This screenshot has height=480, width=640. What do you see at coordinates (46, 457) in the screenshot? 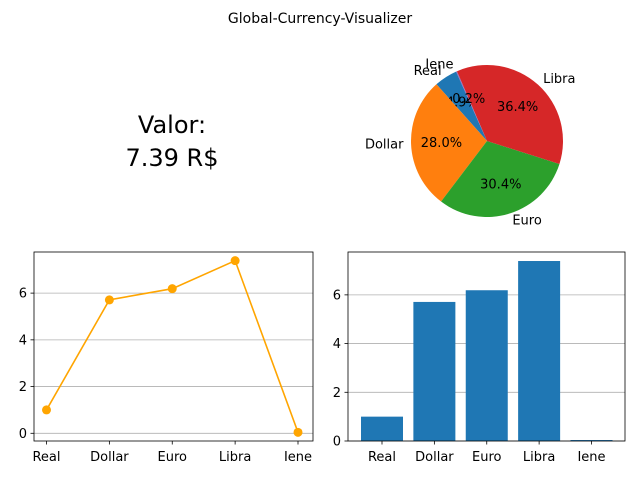
I see `line-chart-xtick-label: Real` at bounding box center [46, 457].